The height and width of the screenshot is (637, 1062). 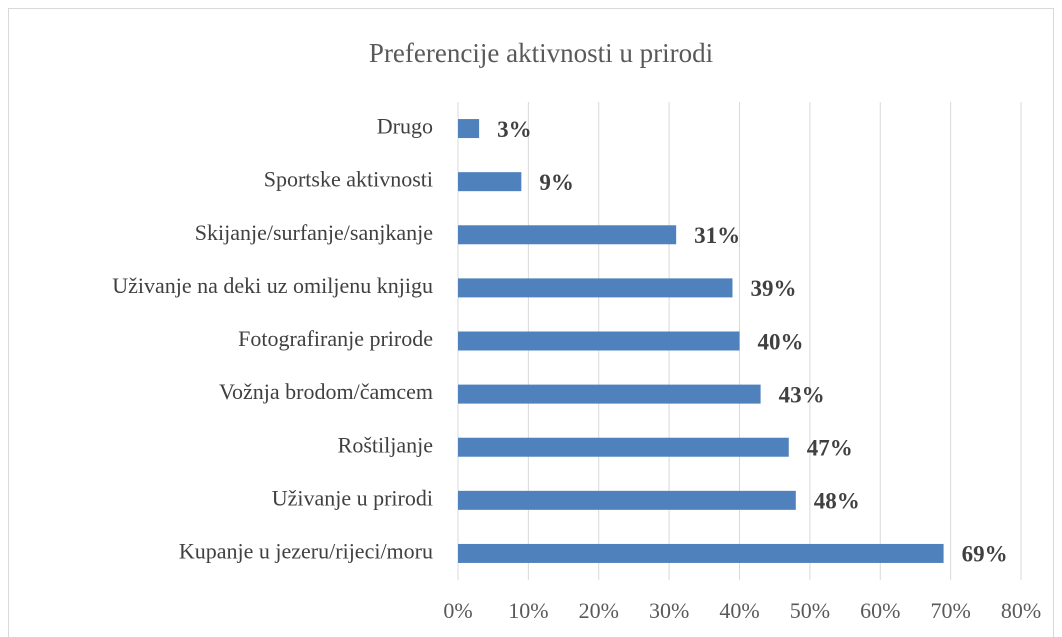 I want to click on y-tick-label: Uživanje na deki uz omiljenu knjigu, so click(x=272, y=285).